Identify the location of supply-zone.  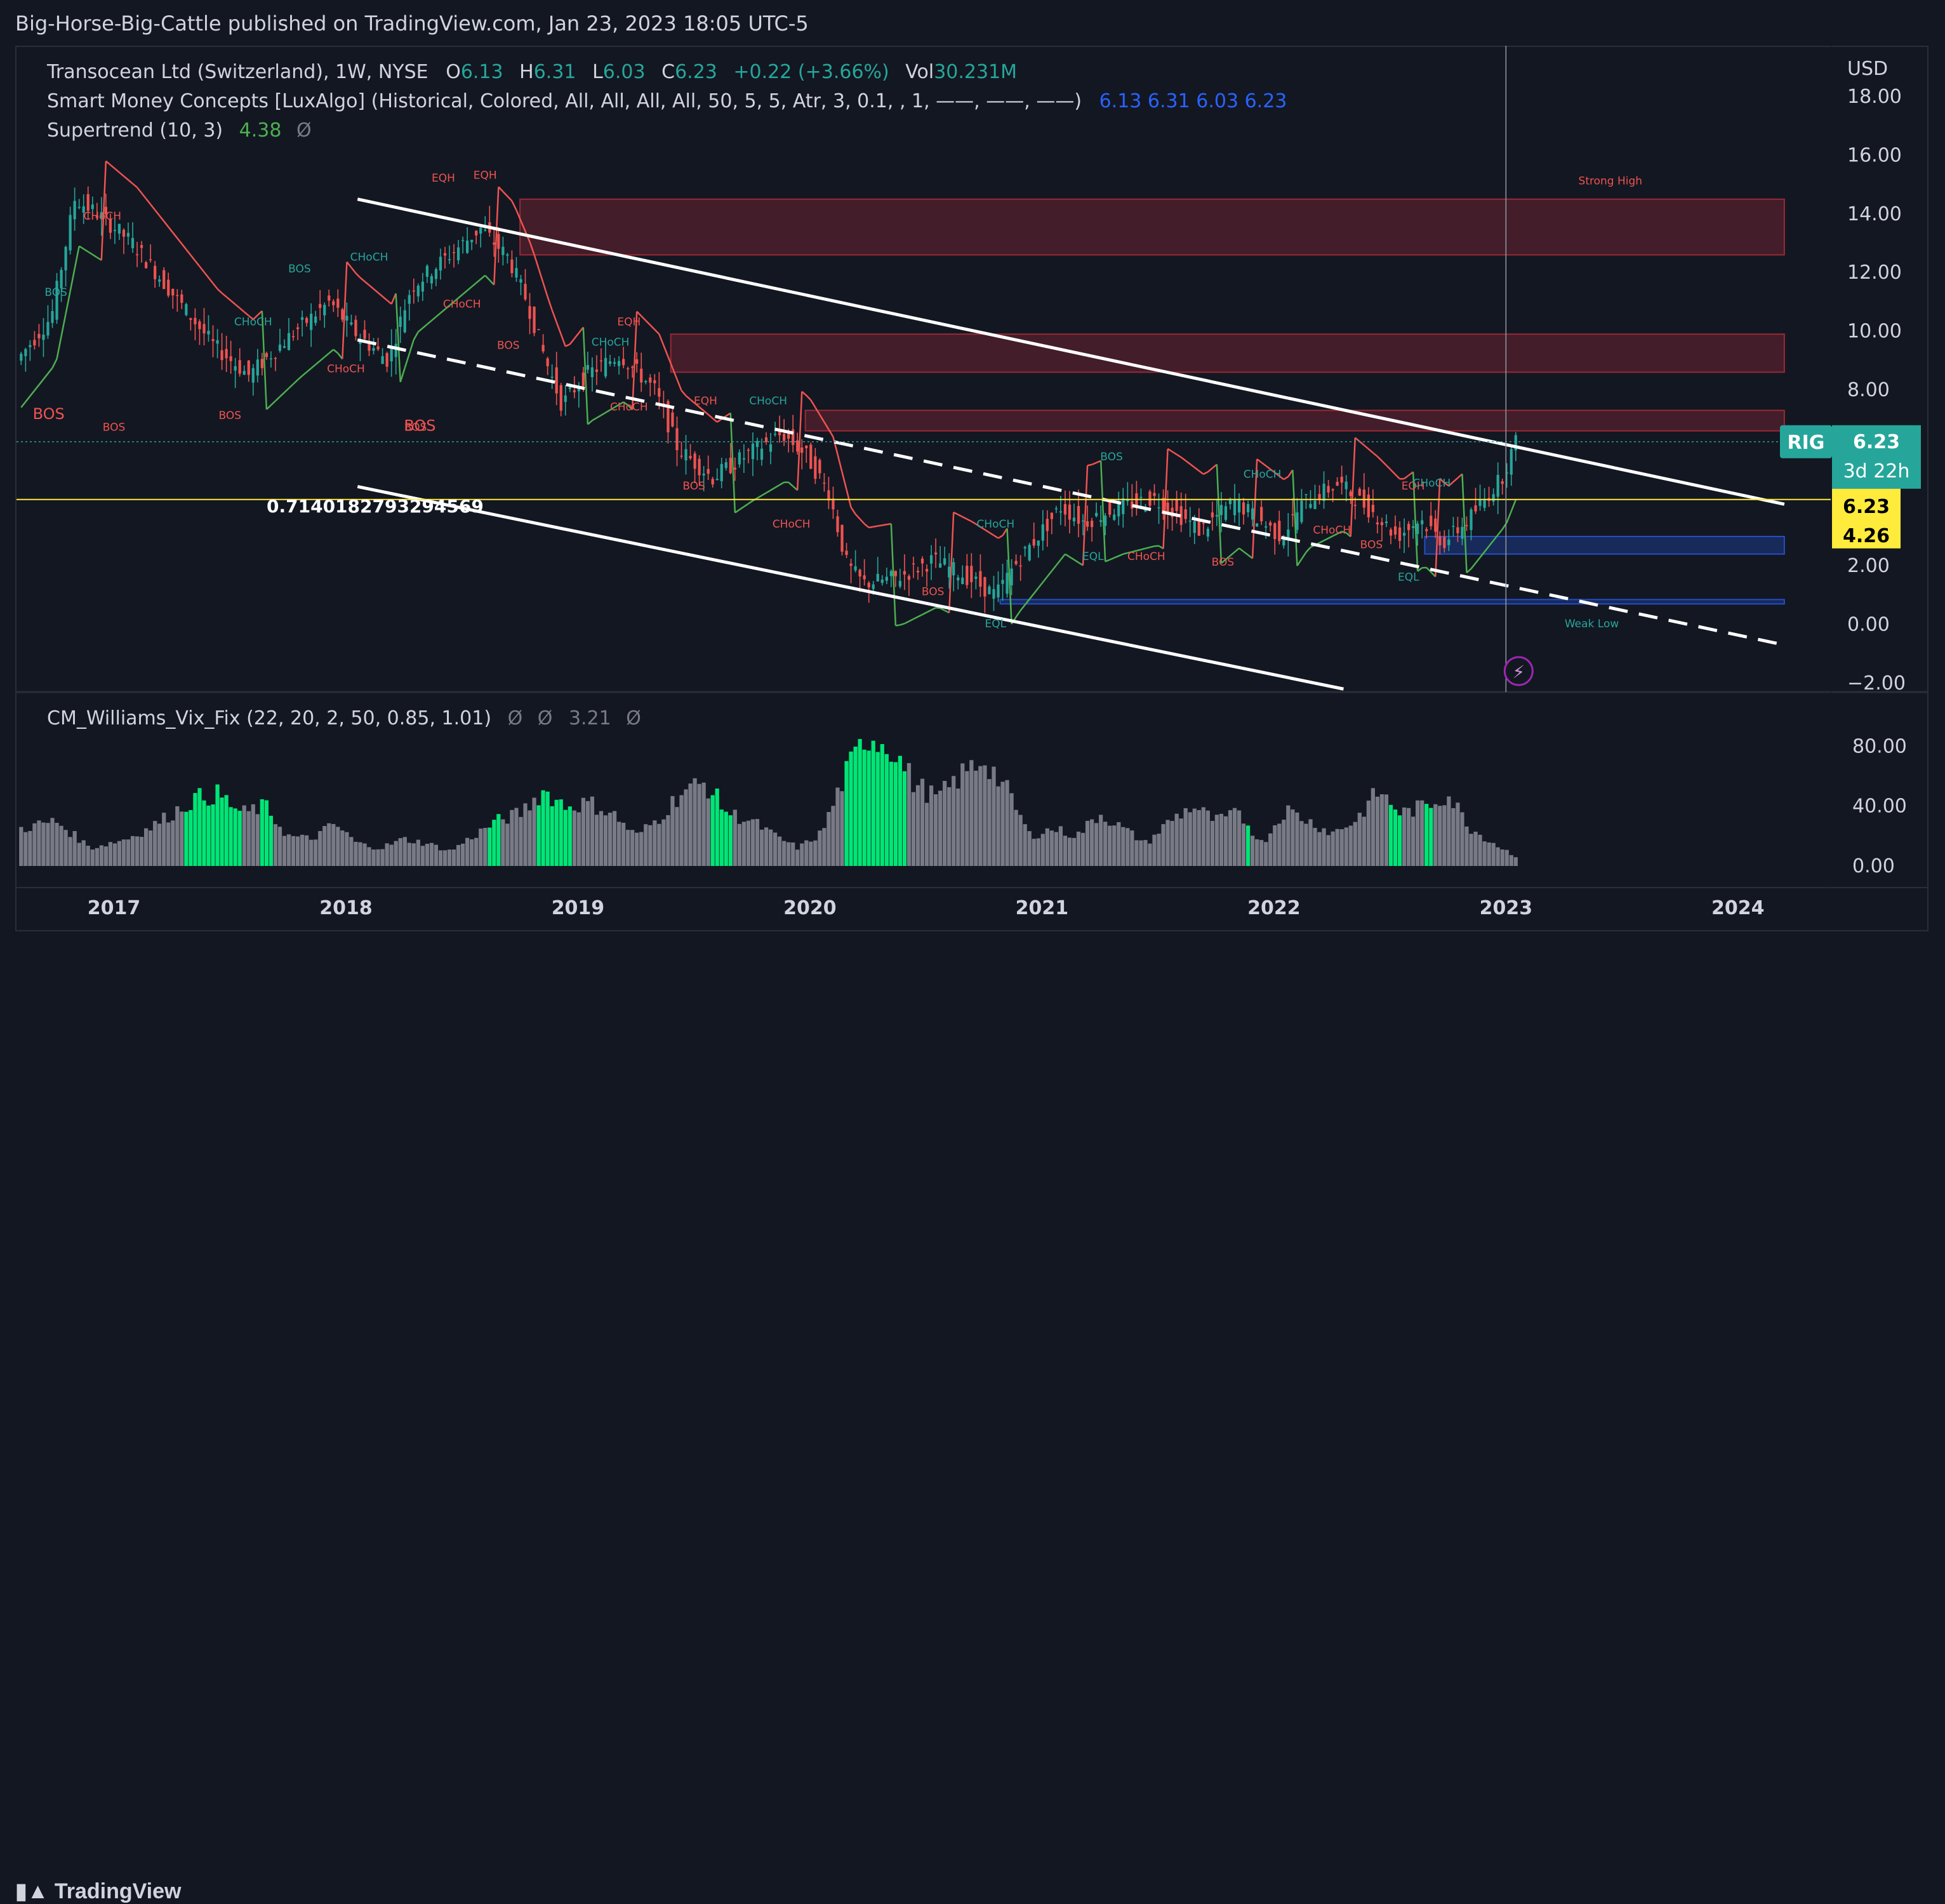
(1295, 420).